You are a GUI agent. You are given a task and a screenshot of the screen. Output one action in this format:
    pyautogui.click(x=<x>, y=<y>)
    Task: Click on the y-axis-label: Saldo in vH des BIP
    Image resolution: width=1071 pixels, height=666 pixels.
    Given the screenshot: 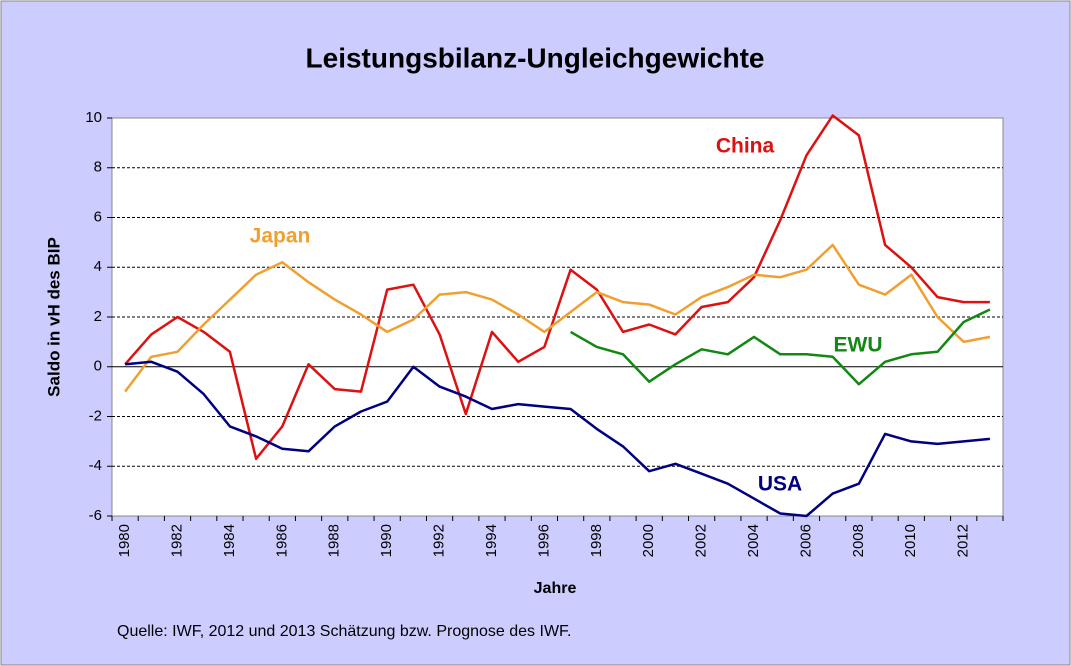 What is the action you would take?
    pyautogui.click(x=53, y=317)
    